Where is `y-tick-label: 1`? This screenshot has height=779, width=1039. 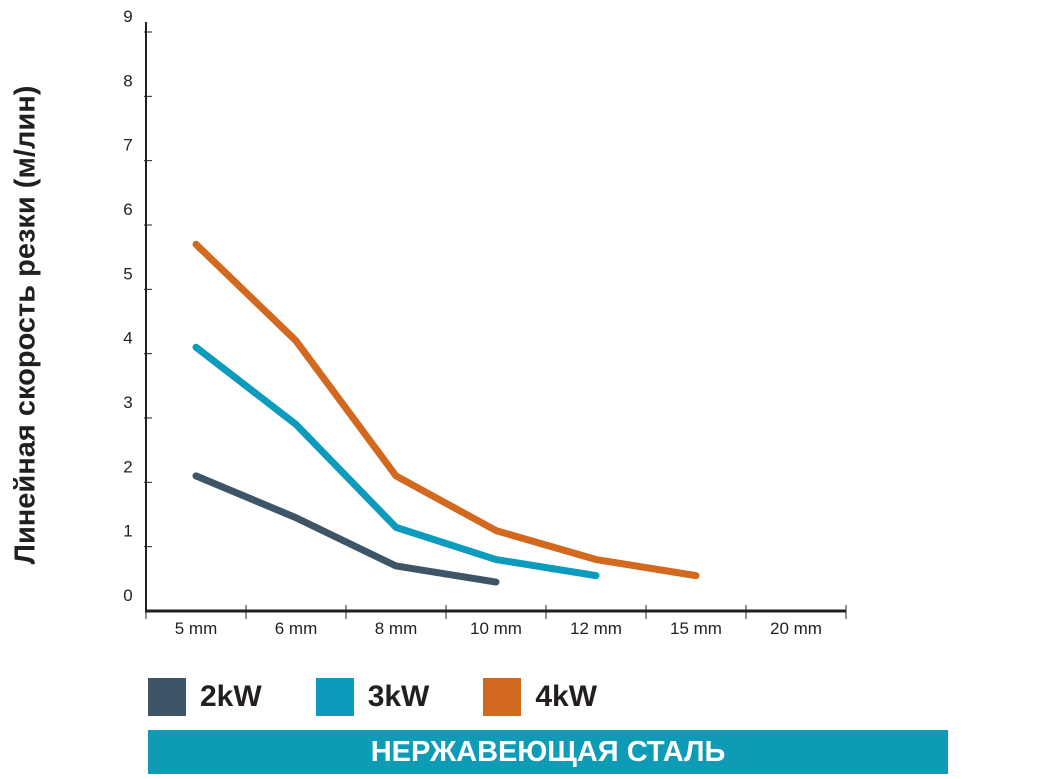
y-tick-label: 1 is located at coordinates (127, 531).